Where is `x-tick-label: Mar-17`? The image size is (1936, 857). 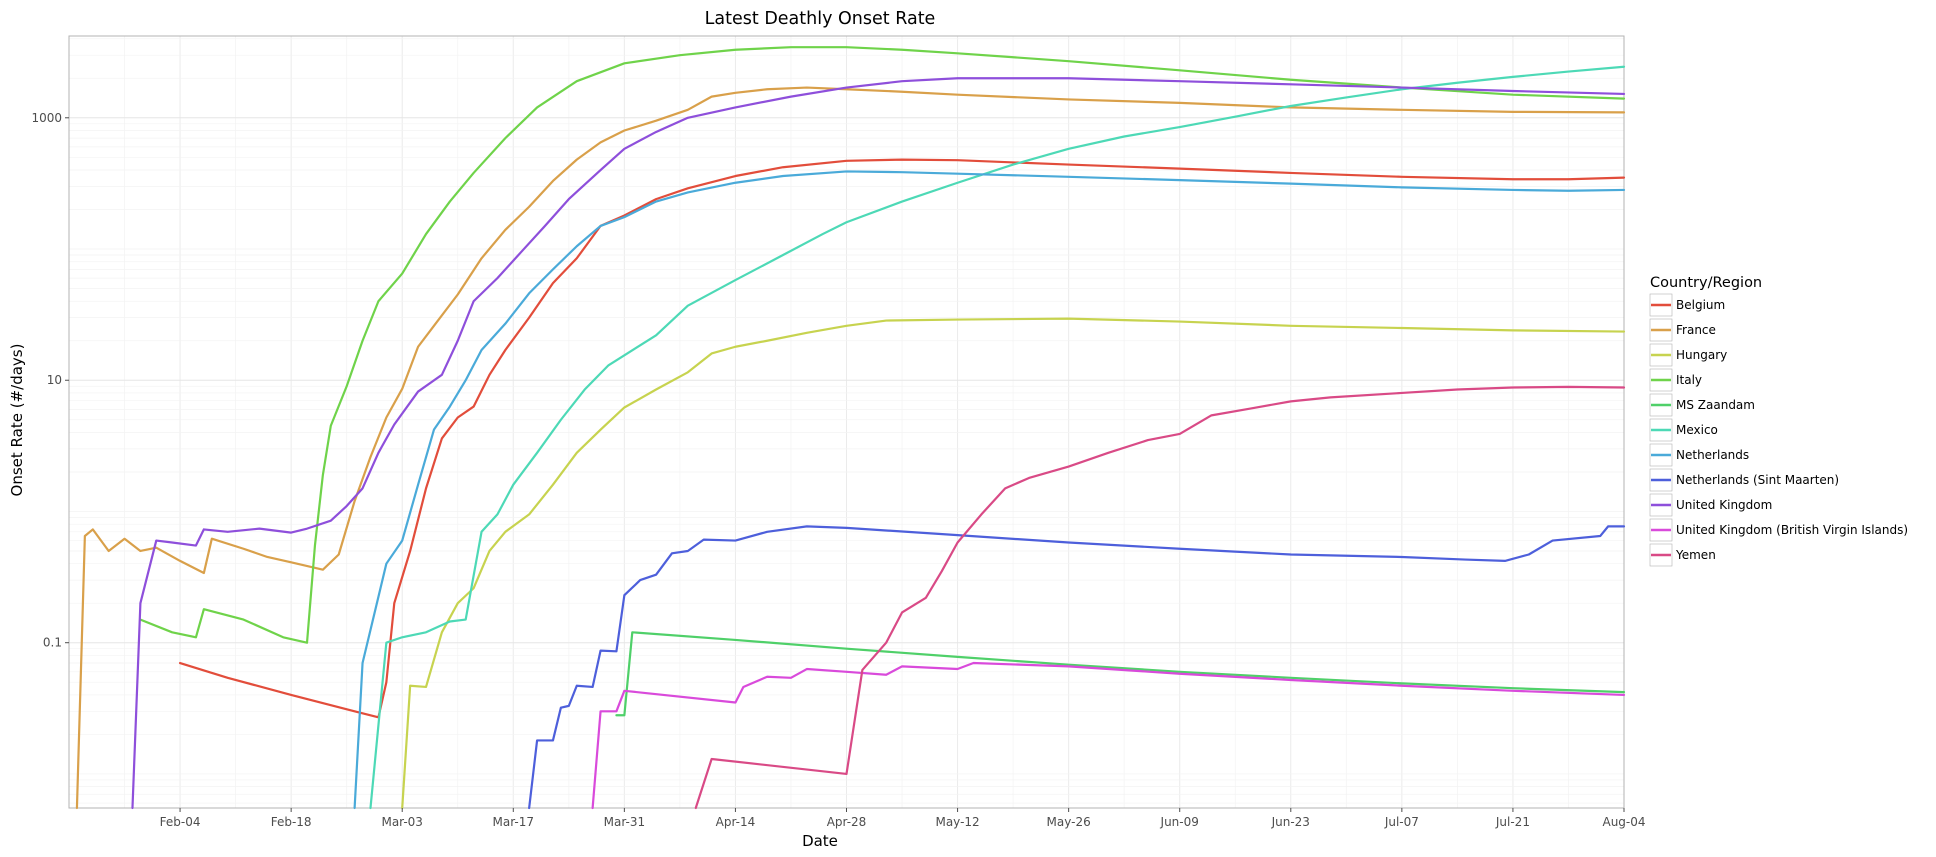
x-tick-label: Mar-17 is located at coordinates (513, 822).